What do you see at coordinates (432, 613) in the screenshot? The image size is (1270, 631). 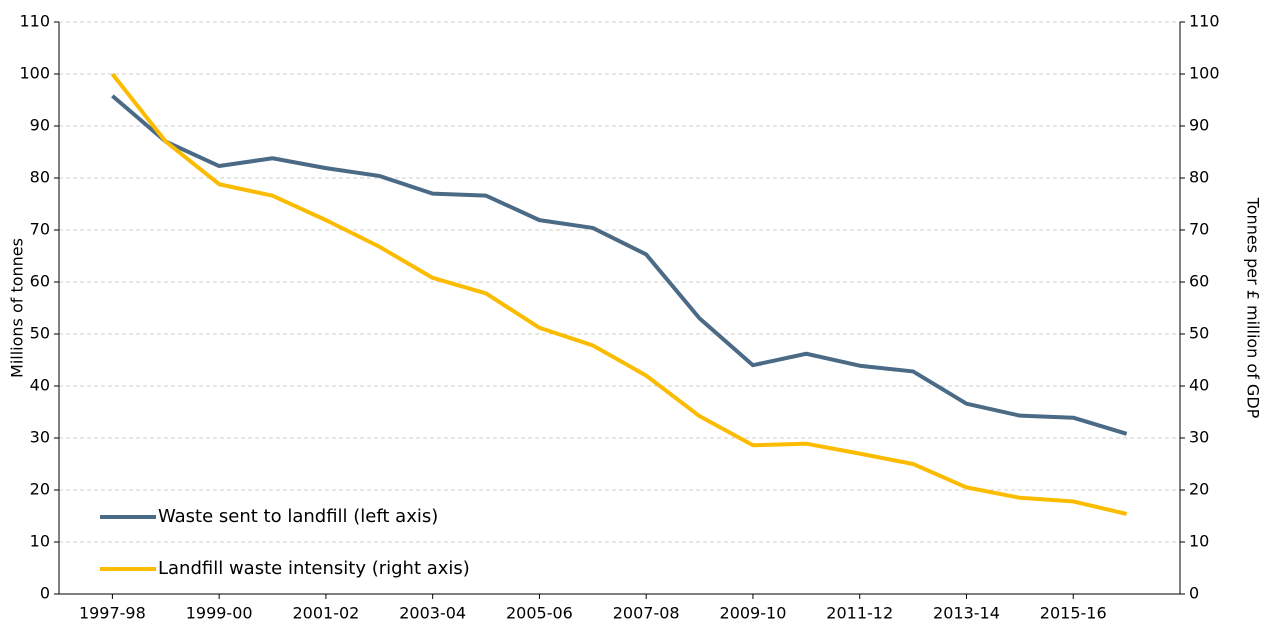 I see `x-tick-label: 2003-04` at bounding box center [432, 613].